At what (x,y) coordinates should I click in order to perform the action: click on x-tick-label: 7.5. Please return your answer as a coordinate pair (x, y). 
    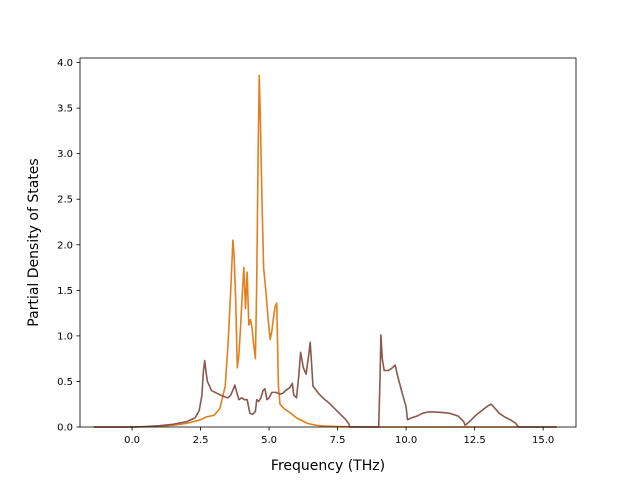
    Looking at the image, I should click on (338, 440).